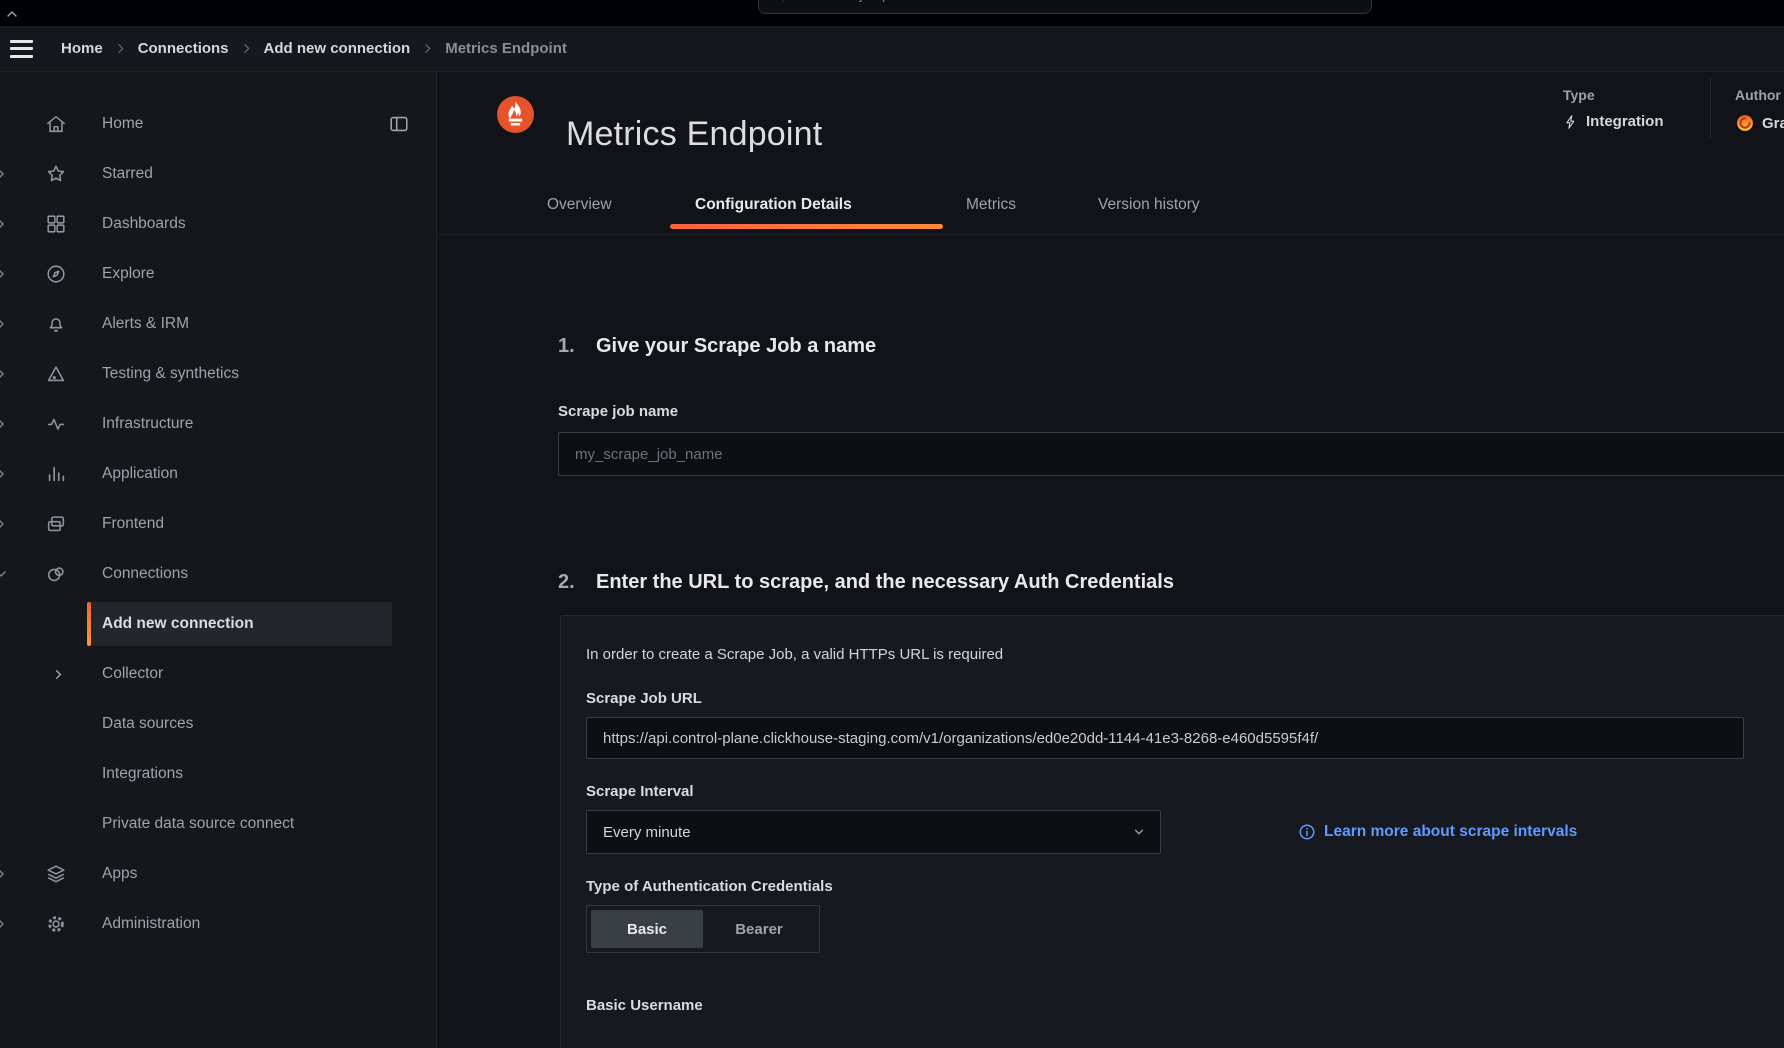 This screenshot has height=1048, width=1784. What do you see at coordinates (218, 124) in the screenshot?
I see `sidebar-item-home: Home` at bounding box center [218, 124].